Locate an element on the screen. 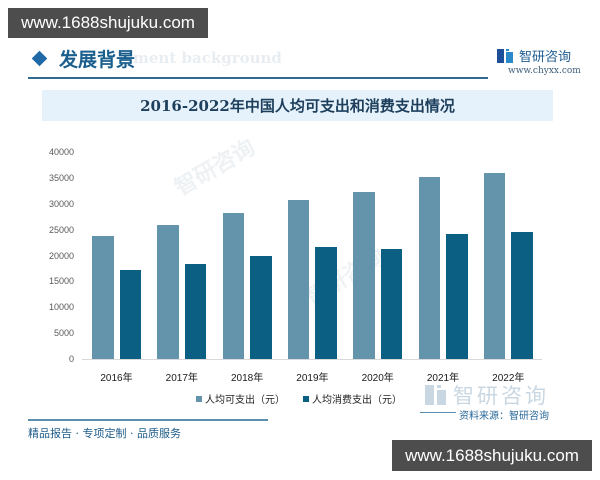 The height and width of the screenshot is (480, 600). legend-swatch-consumption is located at coordinates (306, 398).